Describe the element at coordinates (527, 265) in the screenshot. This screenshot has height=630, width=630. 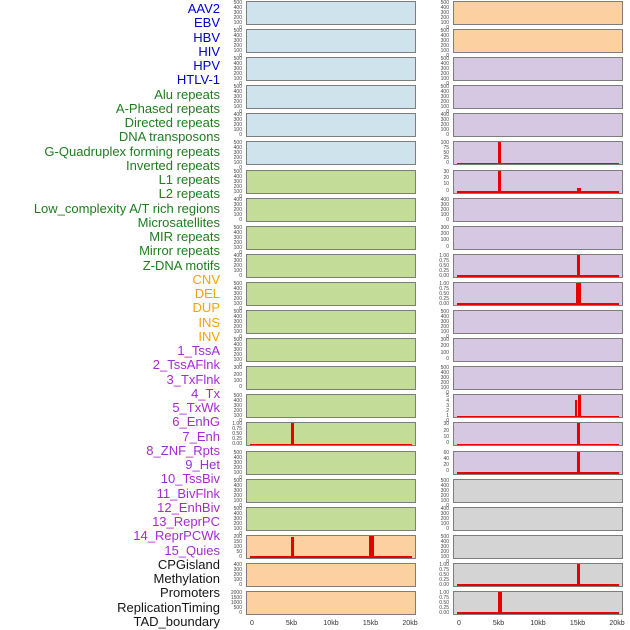
I see `track-8-znf-rpts: 1.00 0.75 0.50 0.25 0.00` at that location.